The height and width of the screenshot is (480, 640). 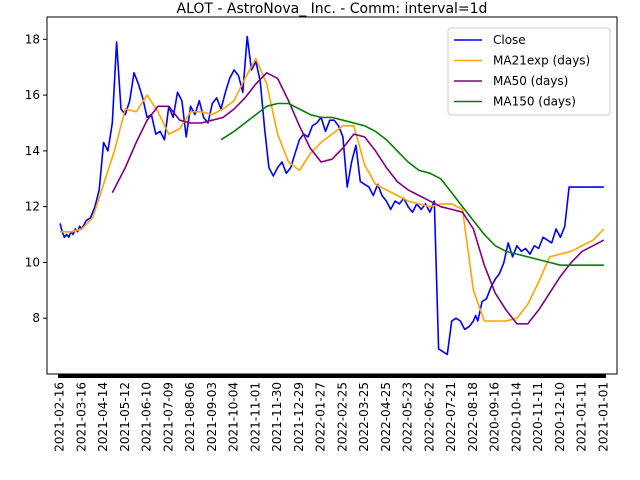 I want to click on x-tick-label-16: 2022-05-23, so click(x=408, y=417).